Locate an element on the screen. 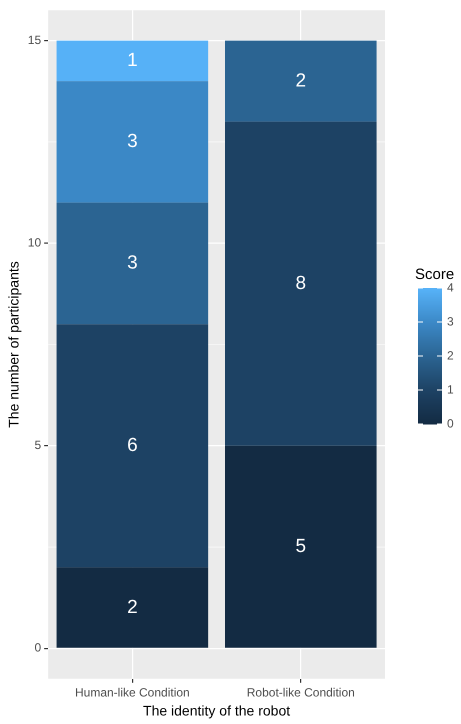 This screenshot has height=724, width=461. color-bar-label: 2 is located at coordinates (450, 355).